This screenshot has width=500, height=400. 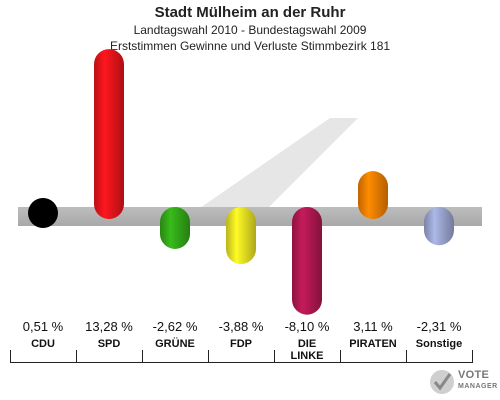 I want to click on value-label: 13,28 %, so click(x=109, y=326).